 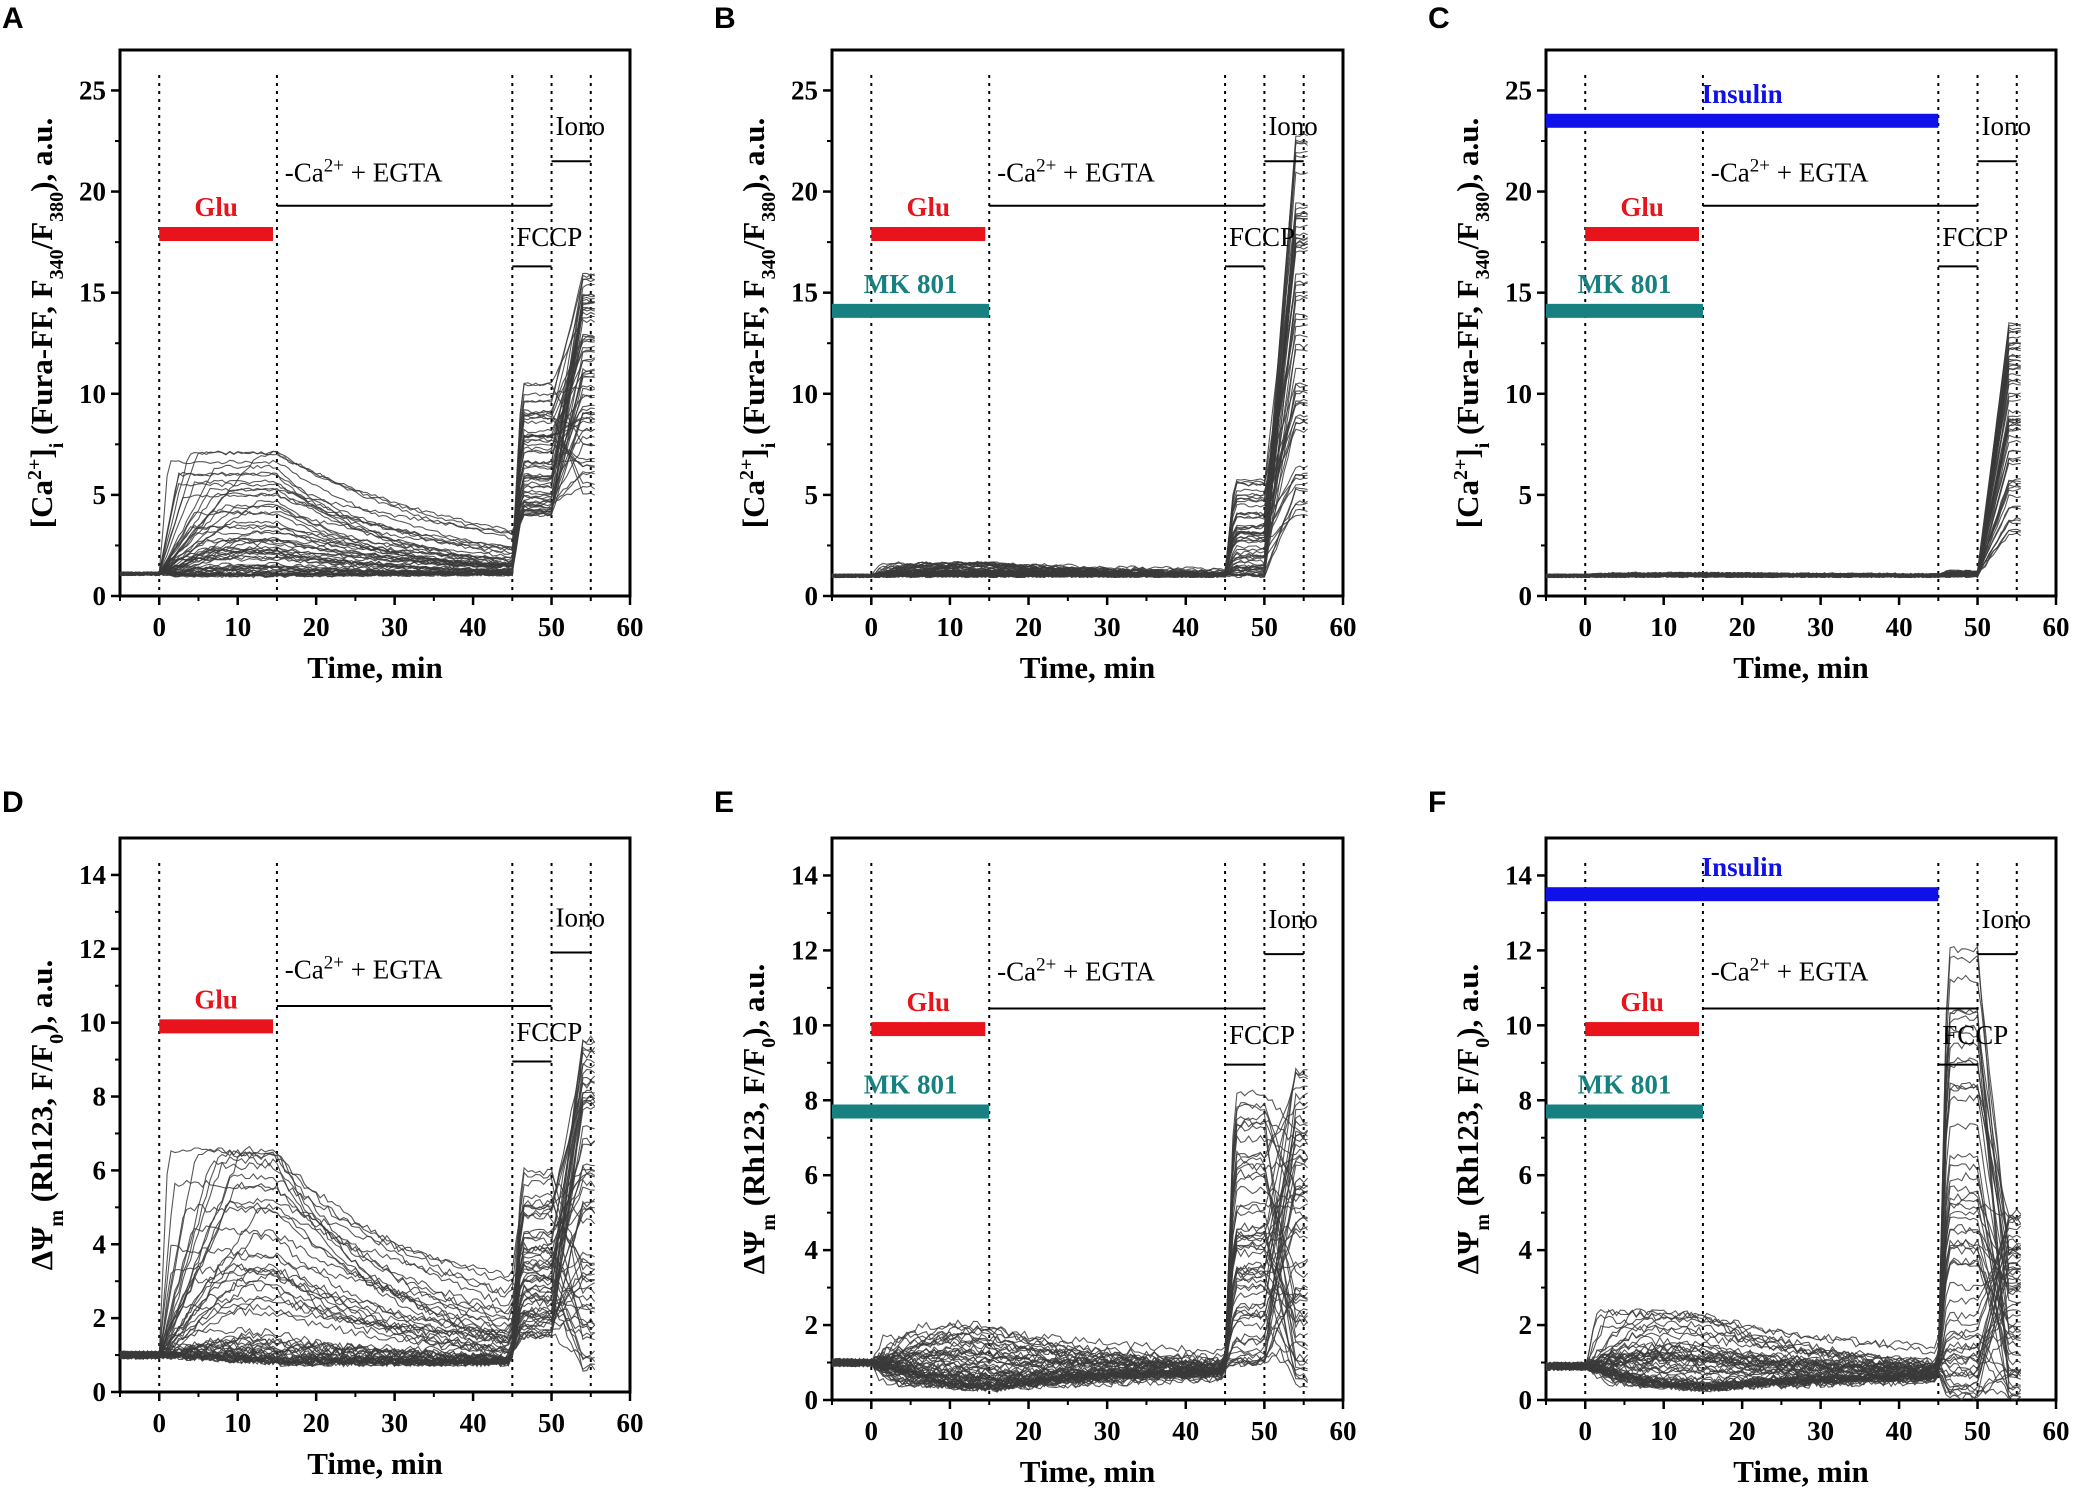 I want to click on y-axis: 0 5 10 15 20 25, so click(x=1525, y=343).